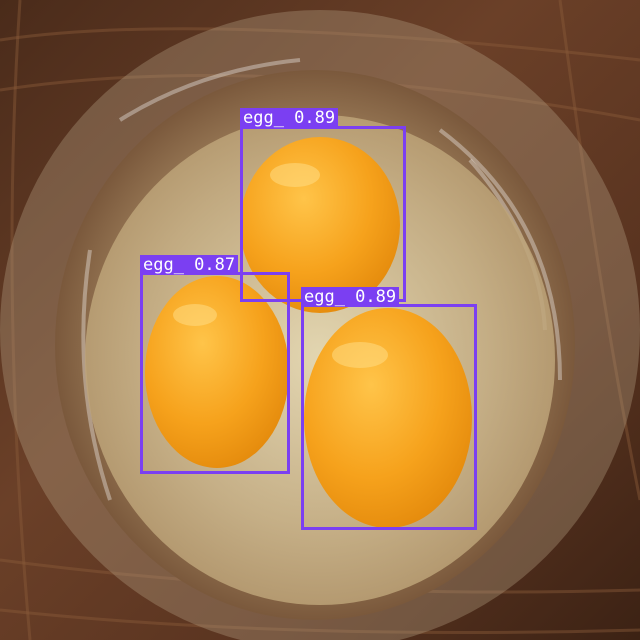 Image resolution: width=640 pixels, height=640 pixels. What do you see at coordinates (289, 118) in the screenshot?
I see `detection-label-egg-top: egg_ 0.89` at bounding box center [289, 118].